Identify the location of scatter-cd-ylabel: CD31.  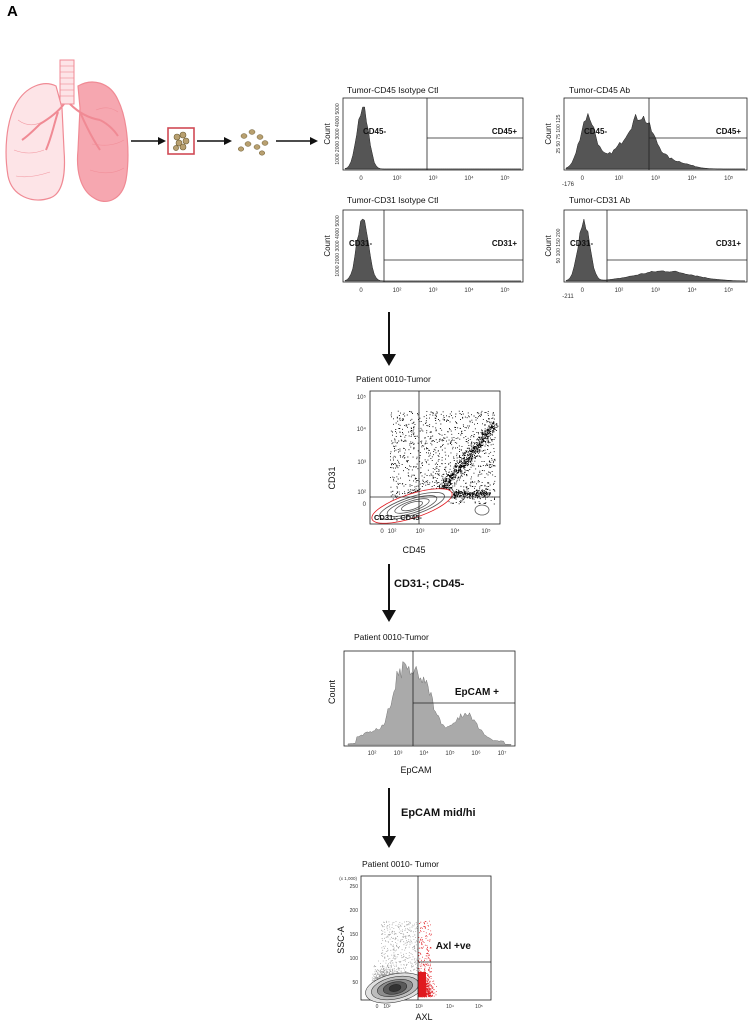
(332, 477).